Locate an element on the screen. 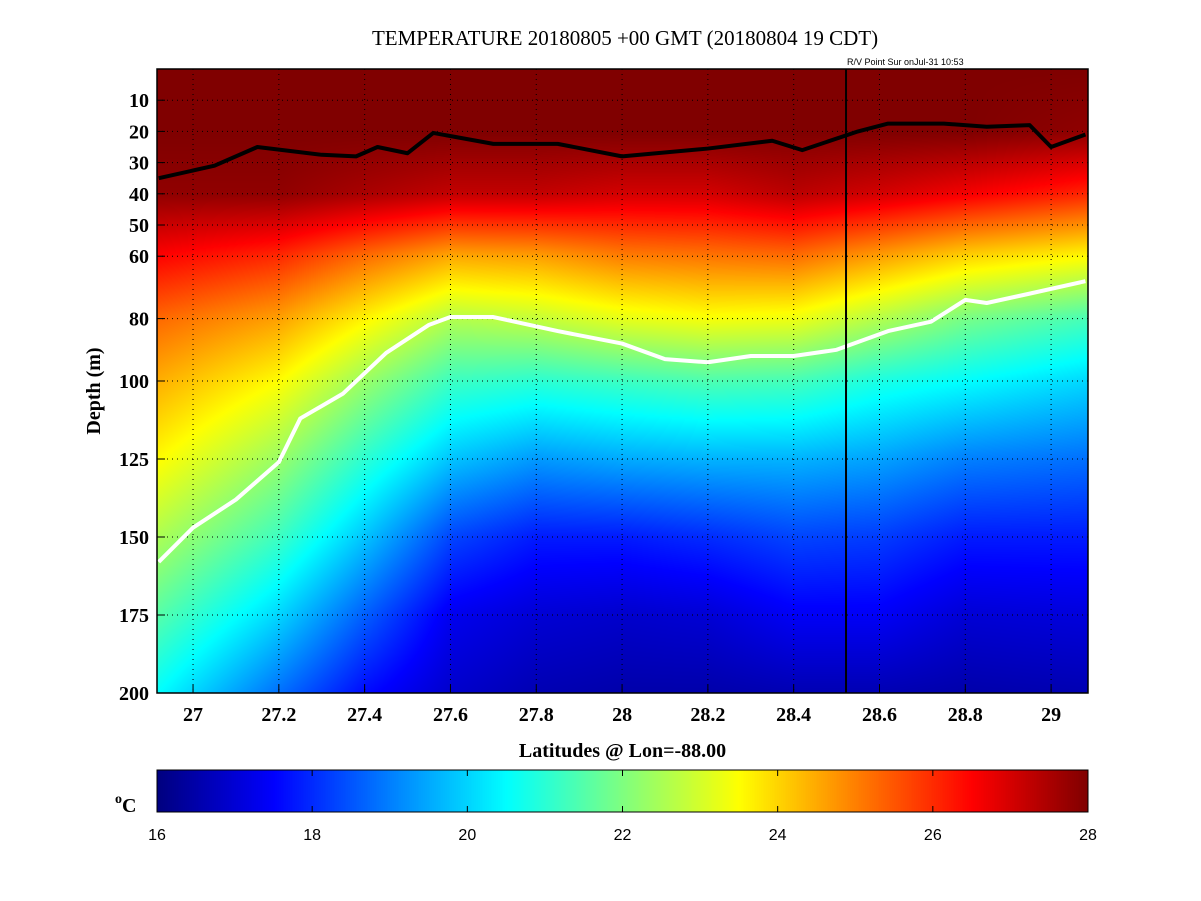  colorbar is located at coordinates (622, 791).